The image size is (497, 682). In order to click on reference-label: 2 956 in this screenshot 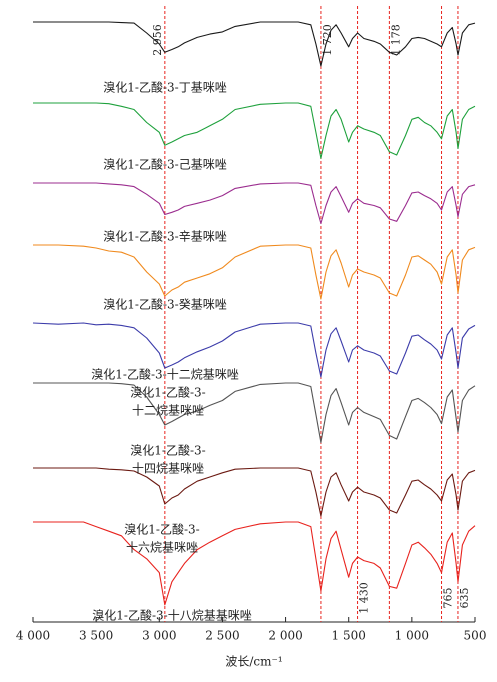, I will do `click(157, 40)`.